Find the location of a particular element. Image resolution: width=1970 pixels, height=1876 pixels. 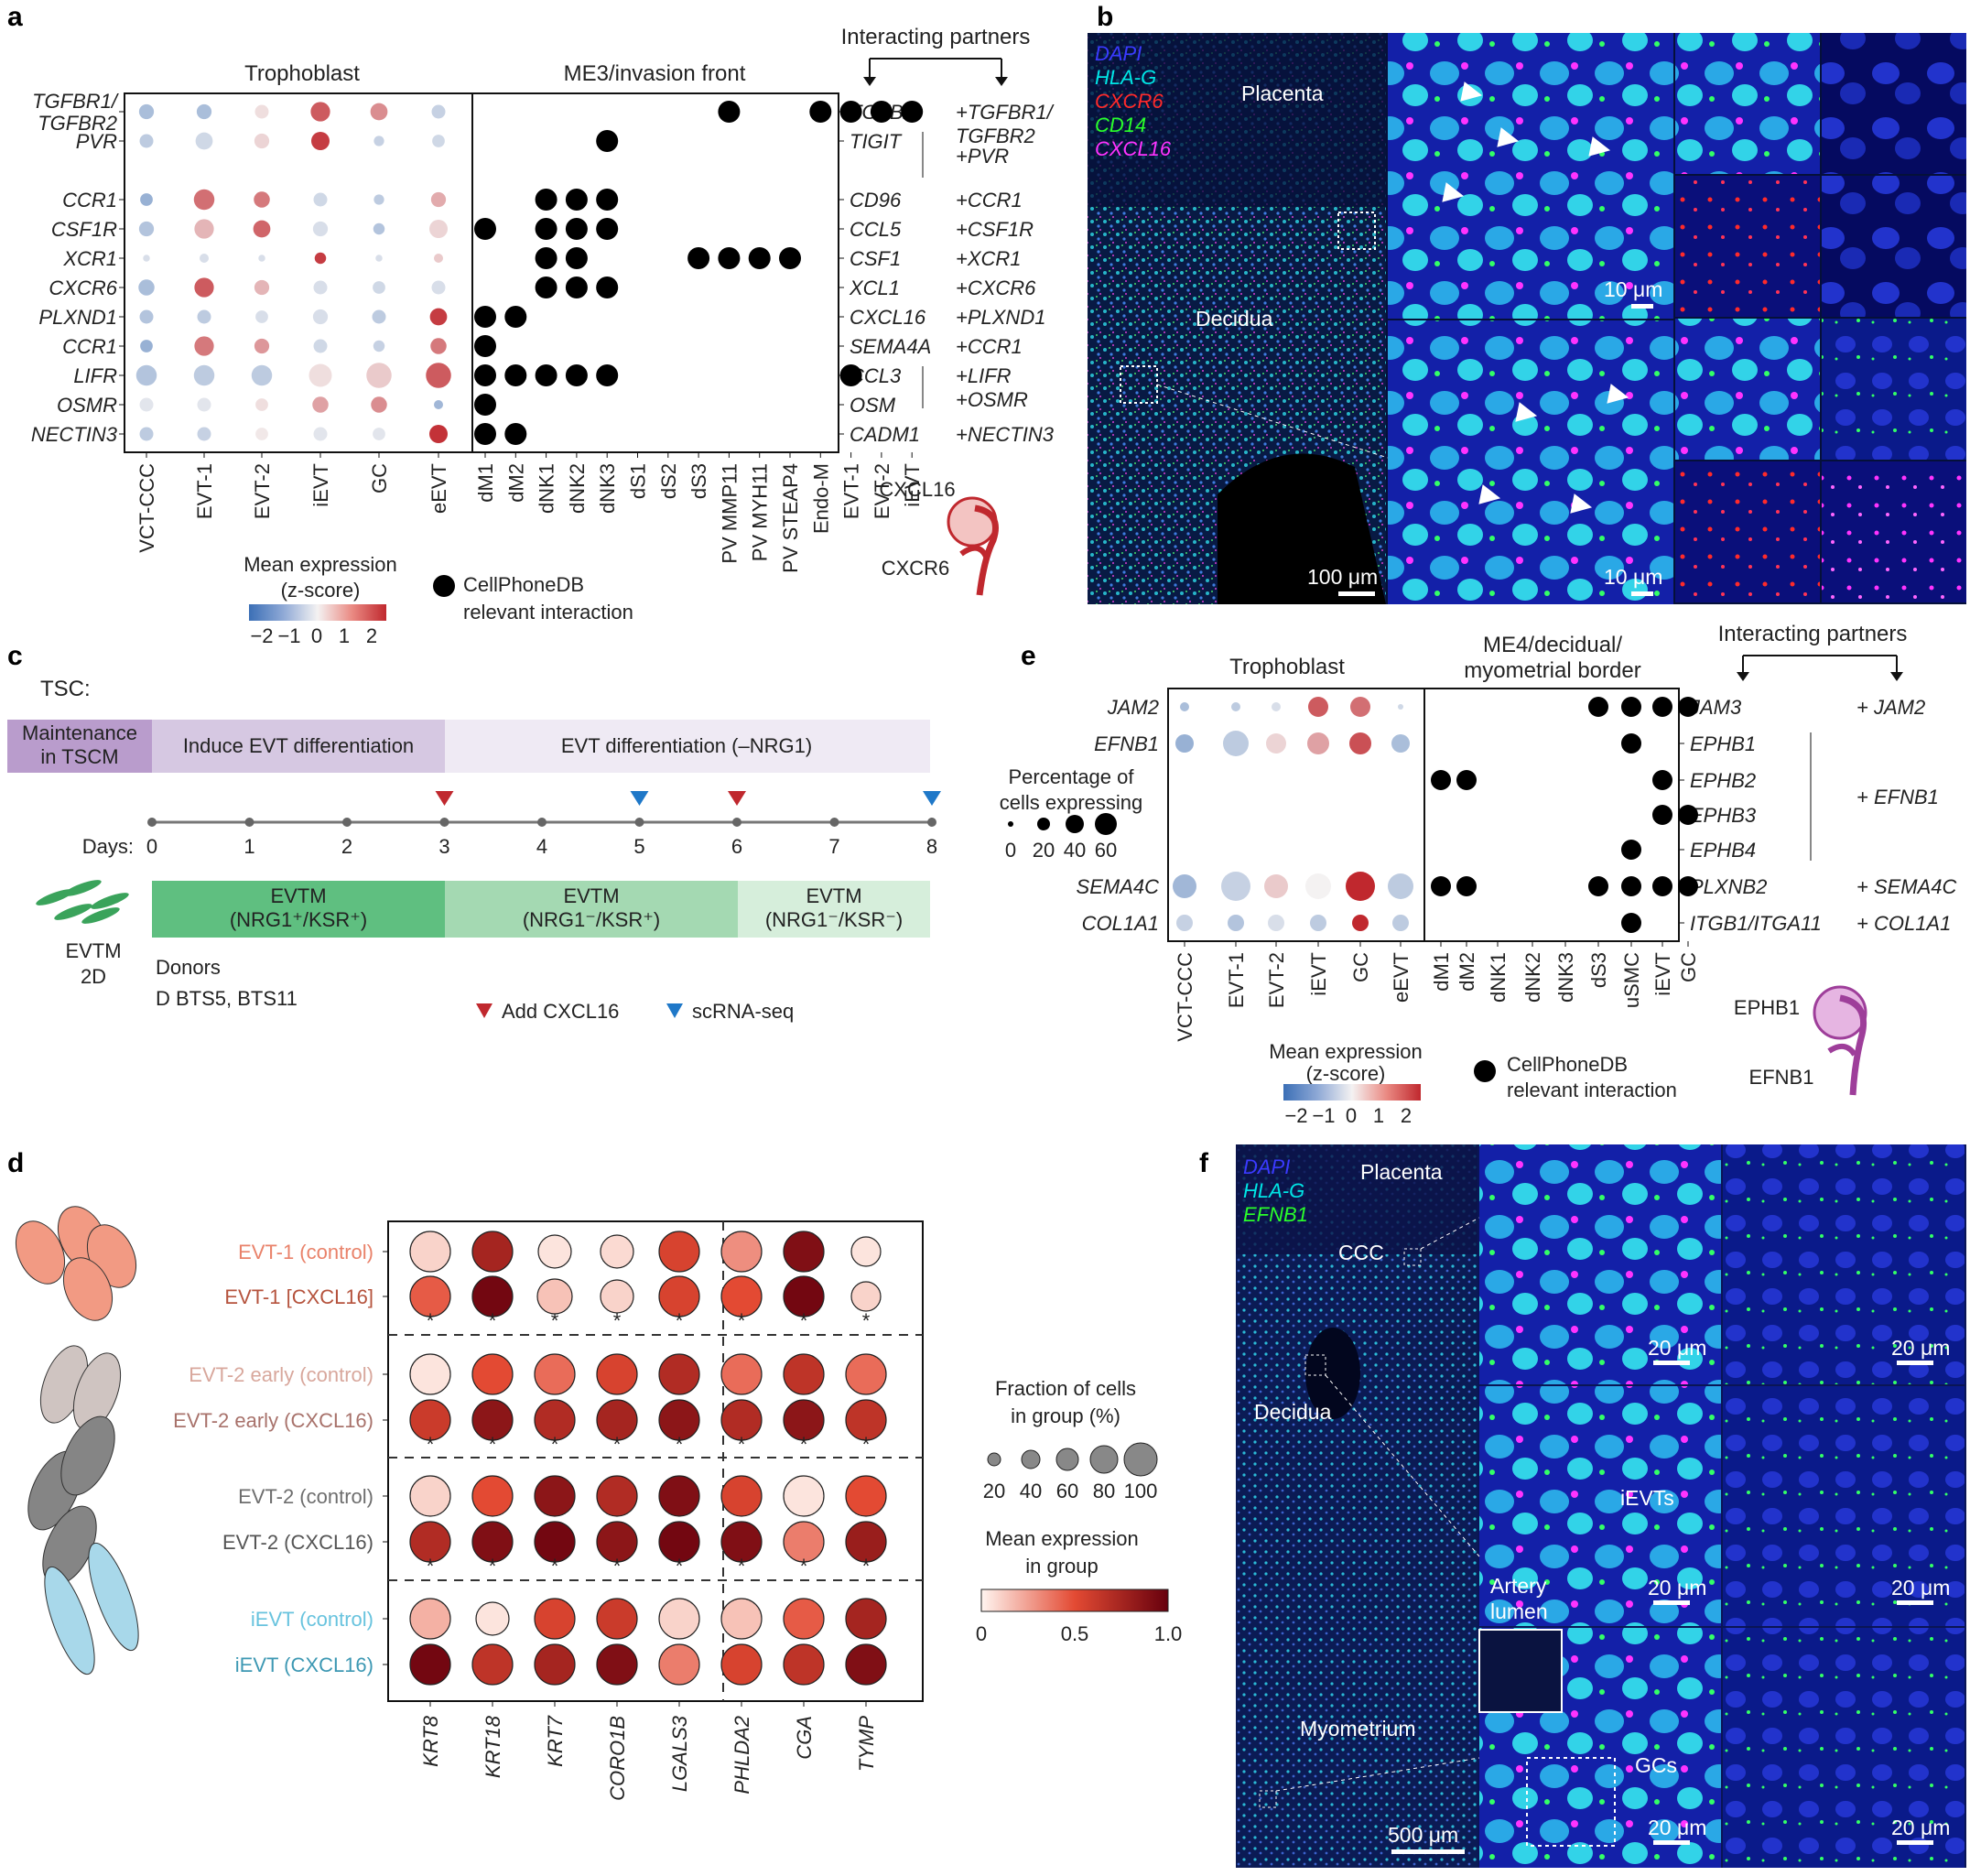

dotplot-frame-a is located at coordinates (481, 272).